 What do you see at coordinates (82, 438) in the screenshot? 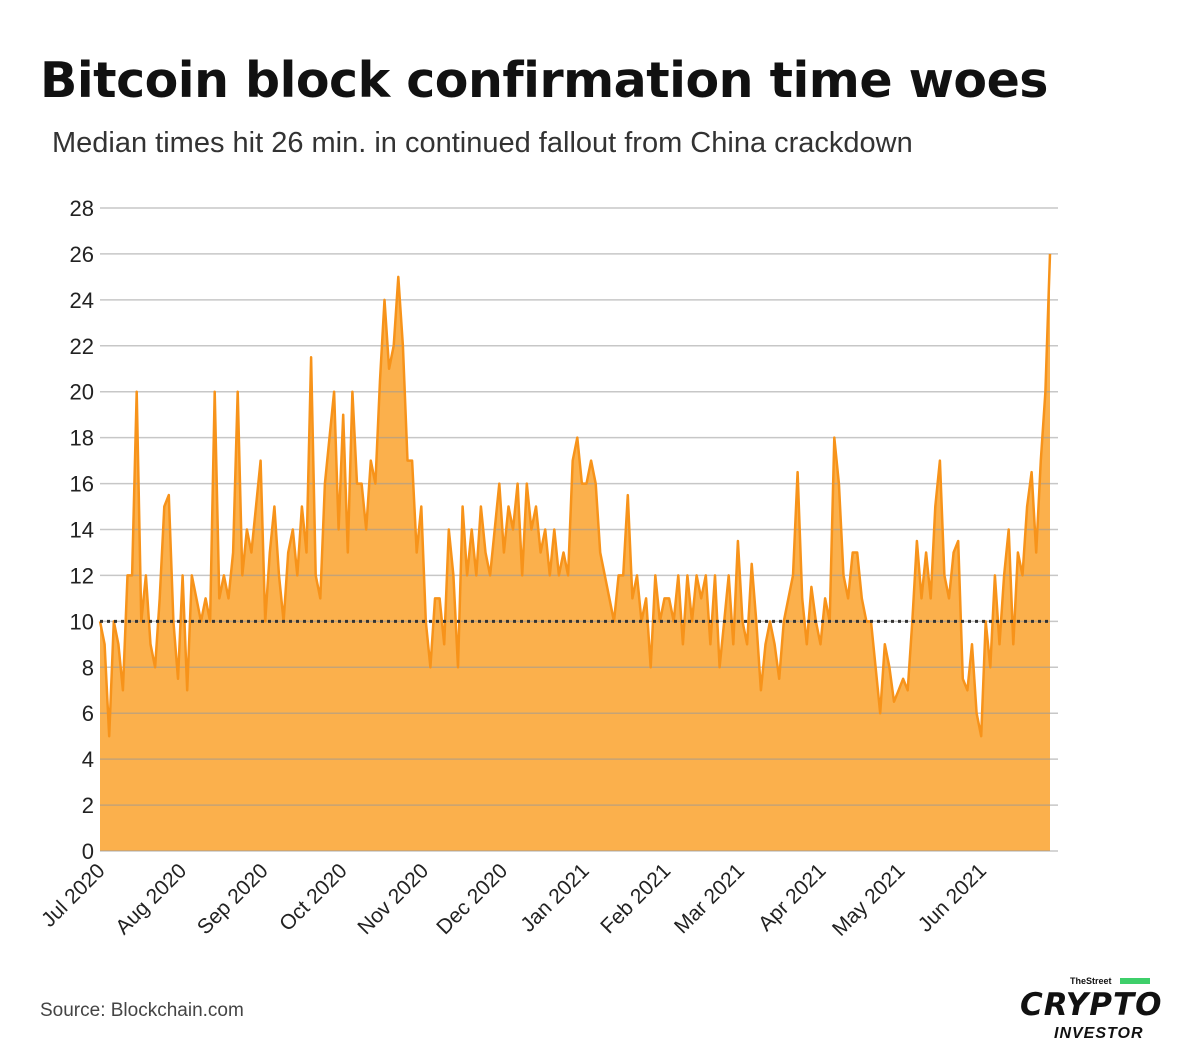
I see `y-tick-label: 18` at bounding box center [82, 438].